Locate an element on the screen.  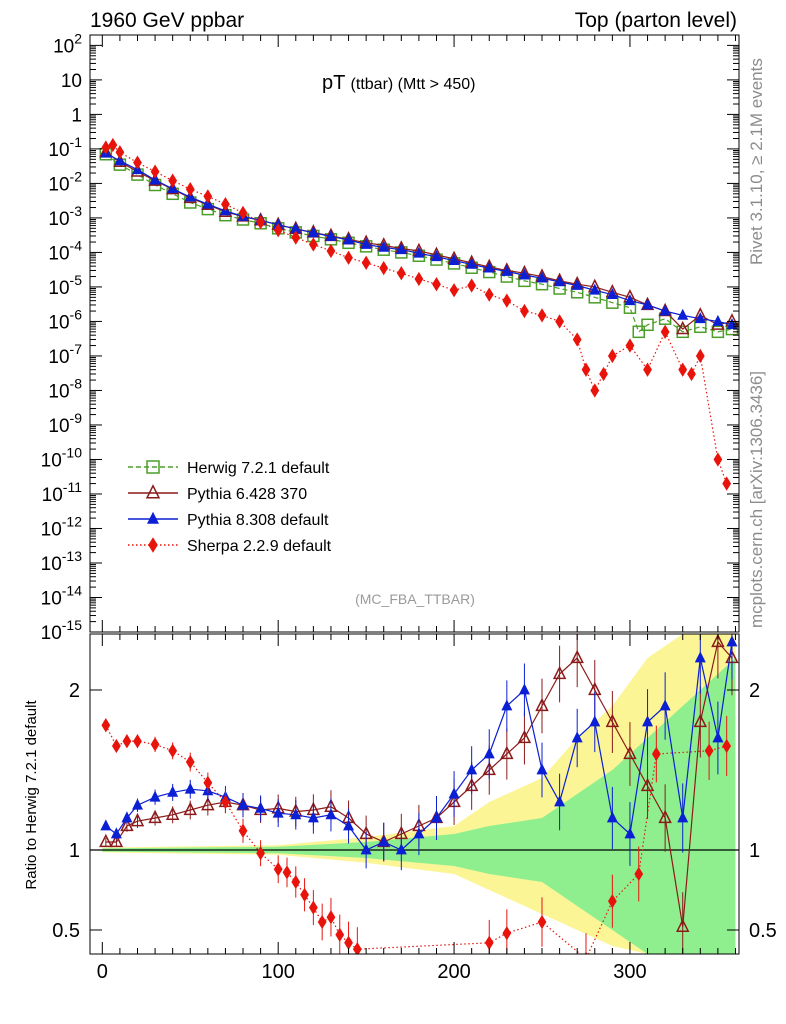
y-tick-label: 10⁻⁵ is located at coordinates (65, 285).